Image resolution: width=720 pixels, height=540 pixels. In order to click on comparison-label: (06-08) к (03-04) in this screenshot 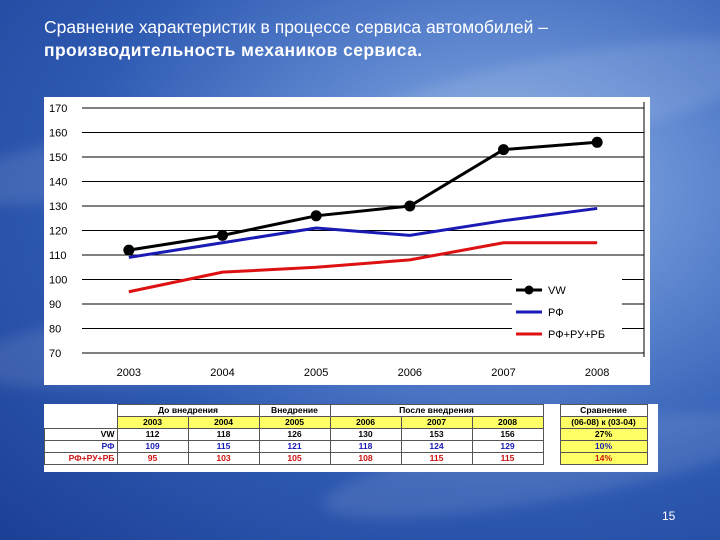, I will do `click(603, 422)`.